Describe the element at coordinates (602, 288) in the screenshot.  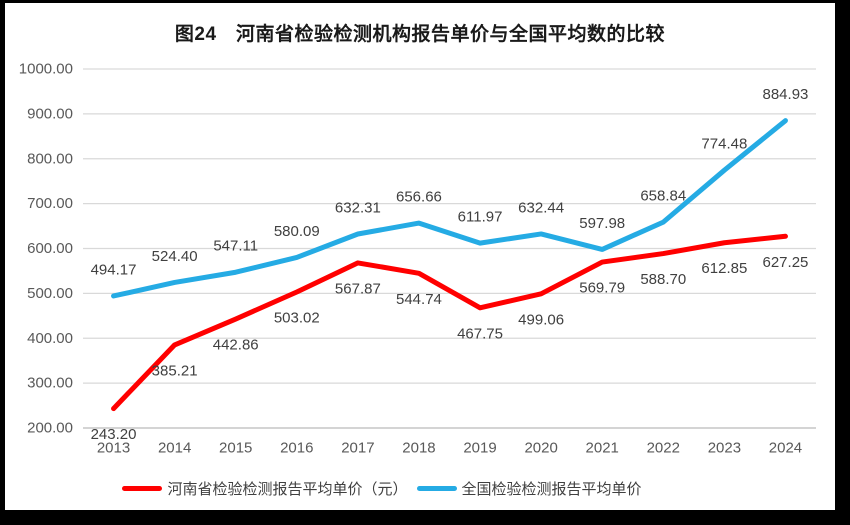
I see `data-label-series-0: 569.79` at that location.